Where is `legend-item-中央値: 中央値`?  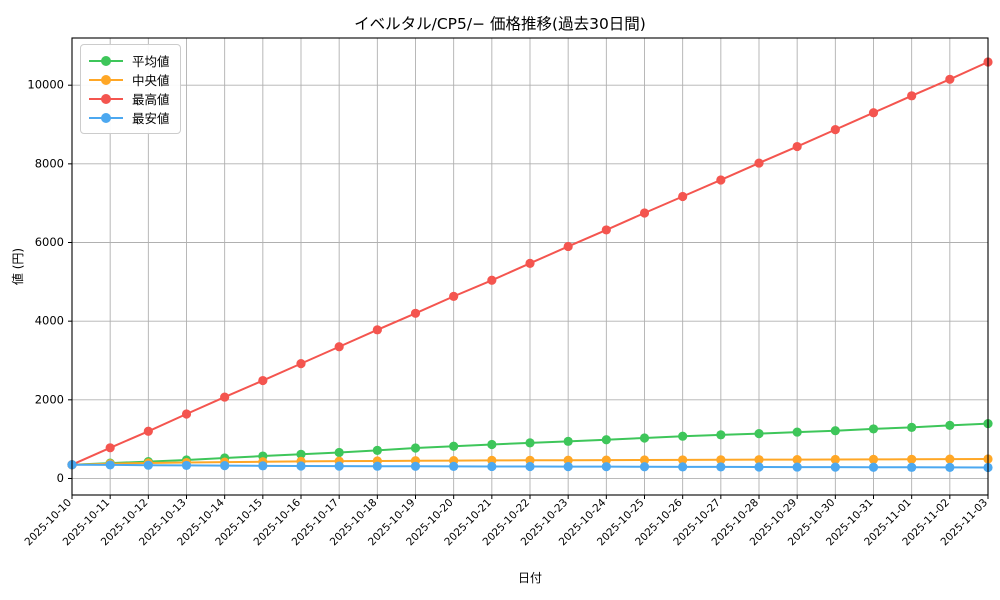
legend-item-中央値: 中央値 is located at coordinates (129, 79).